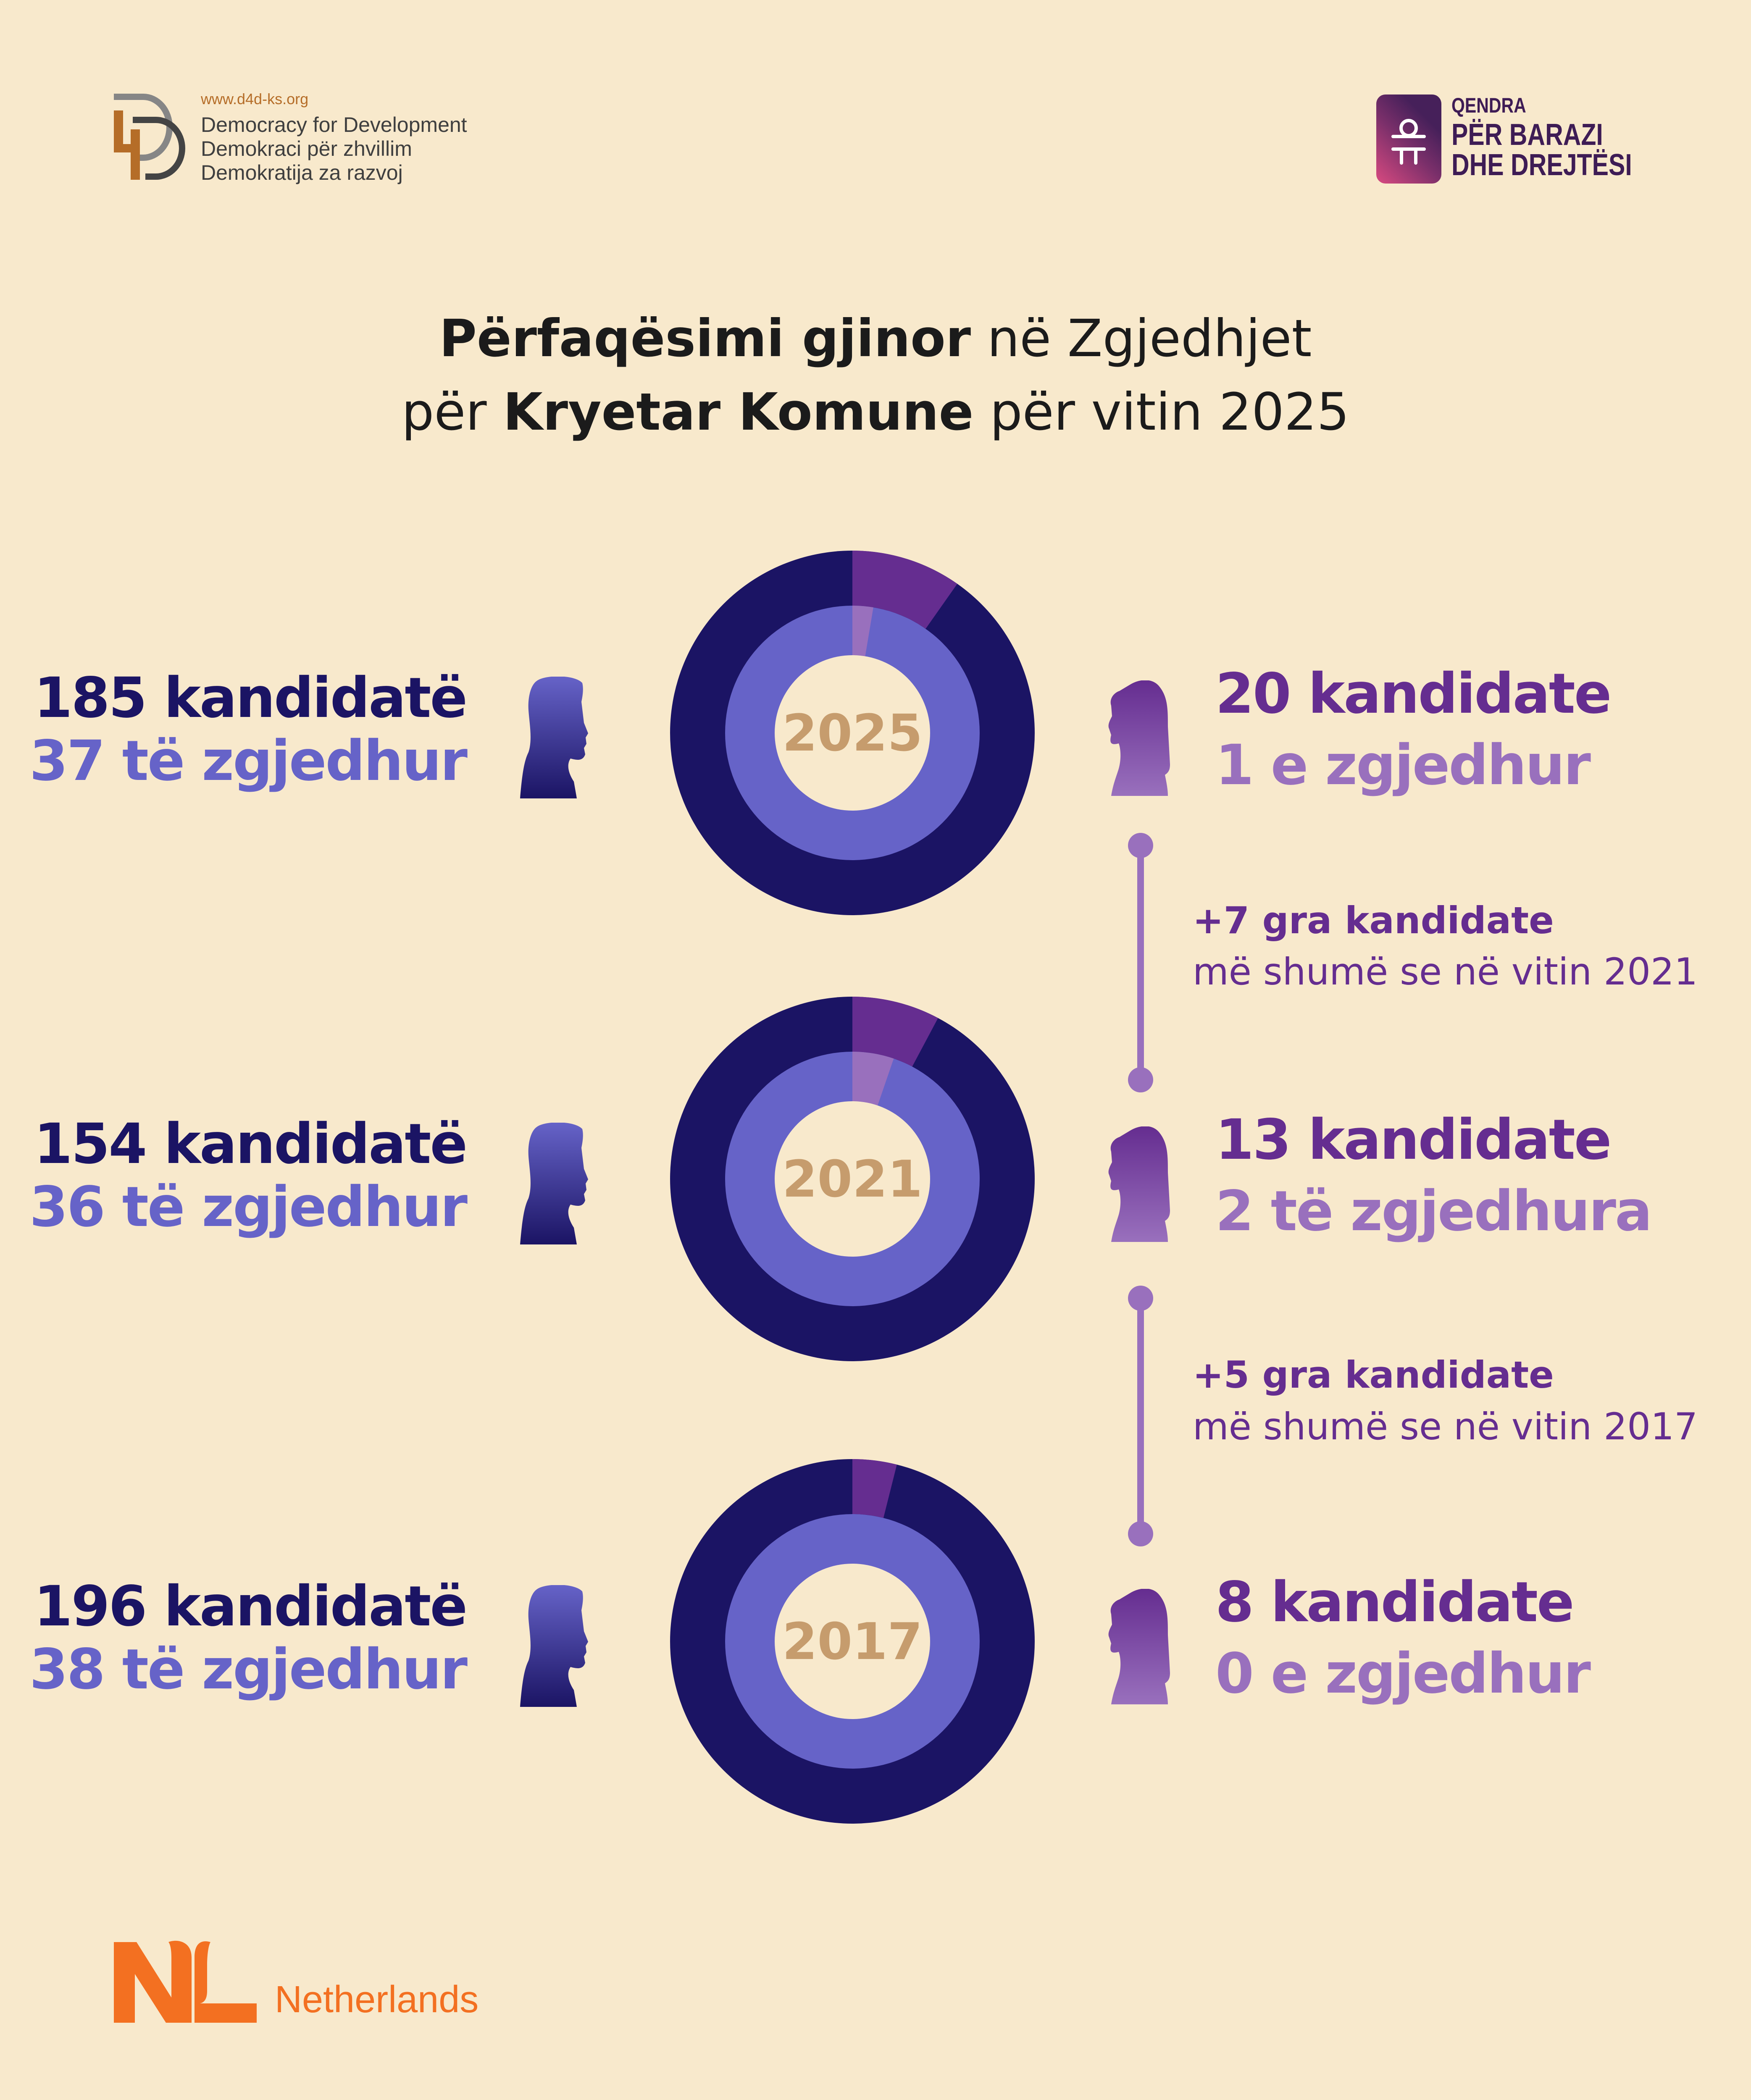  What do you see at coordinates (251, 698) in the screenshot?
I see `men-candidates-label: 185 kandidatë` at bounding box center [251, 698].